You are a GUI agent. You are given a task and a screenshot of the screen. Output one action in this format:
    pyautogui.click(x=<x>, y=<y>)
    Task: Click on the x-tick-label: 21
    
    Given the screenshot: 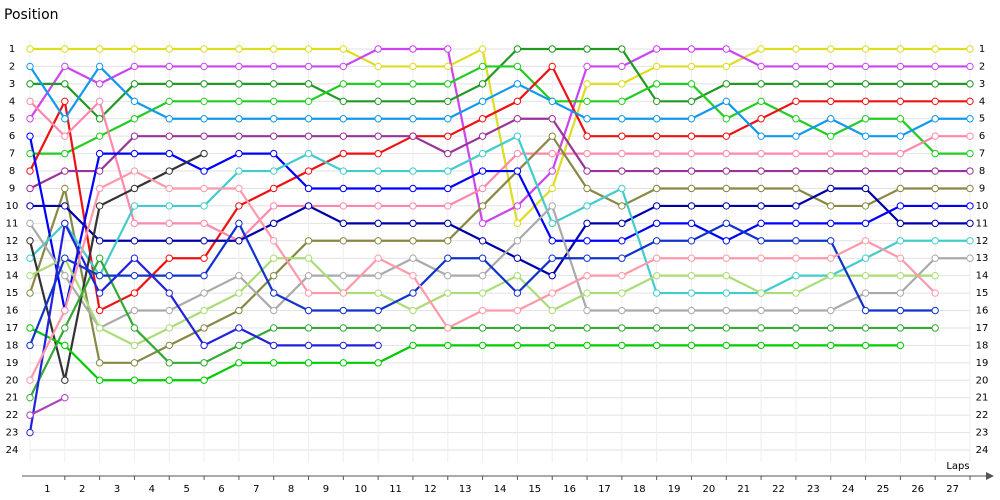 What is the action you would take?
    pyautogui.click(x=743, y=489)
    